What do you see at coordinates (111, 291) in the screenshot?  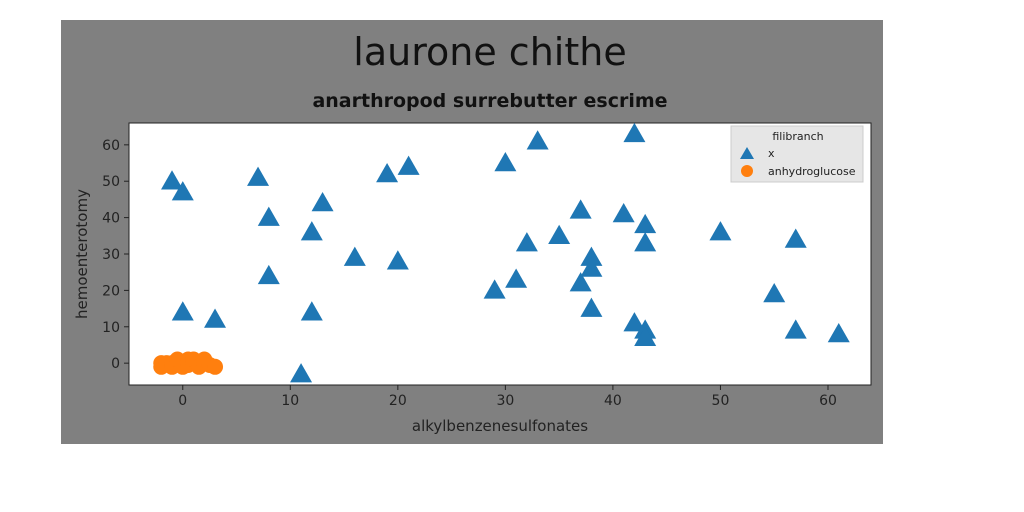 I see `y-tick-label: 20` at bounding box center [111, 291].